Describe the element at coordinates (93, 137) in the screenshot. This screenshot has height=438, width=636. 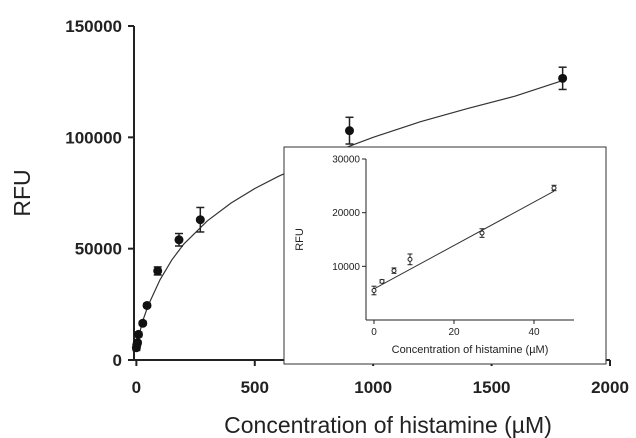
I see `y-tick-label: 100000` at that location.